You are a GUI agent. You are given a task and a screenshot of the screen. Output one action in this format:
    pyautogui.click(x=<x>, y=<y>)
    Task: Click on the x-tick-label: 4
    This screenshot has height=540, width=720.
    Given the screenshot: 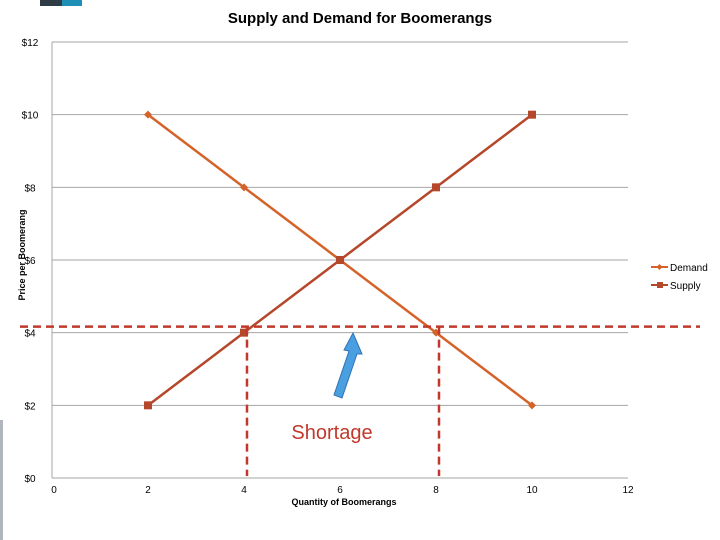 What is the action you would take?
    pyautogui.click(x=244, y=490)
    